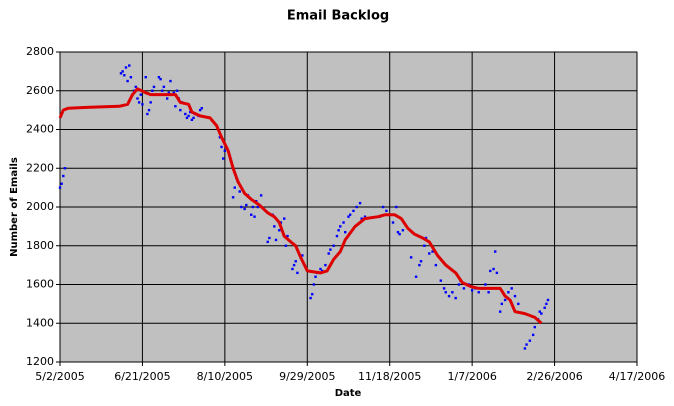 Image resolution: width=674 pixels, height=406 pixels. I want to click on x-tick-label: 9/29/2005, so click(307, 376).